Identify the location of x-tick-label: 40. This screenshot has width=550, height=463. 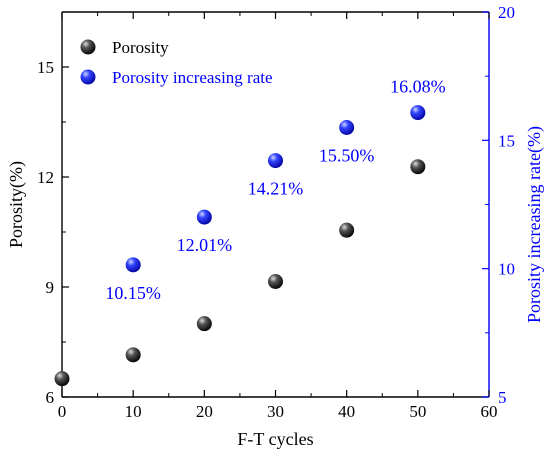
(346, 411).